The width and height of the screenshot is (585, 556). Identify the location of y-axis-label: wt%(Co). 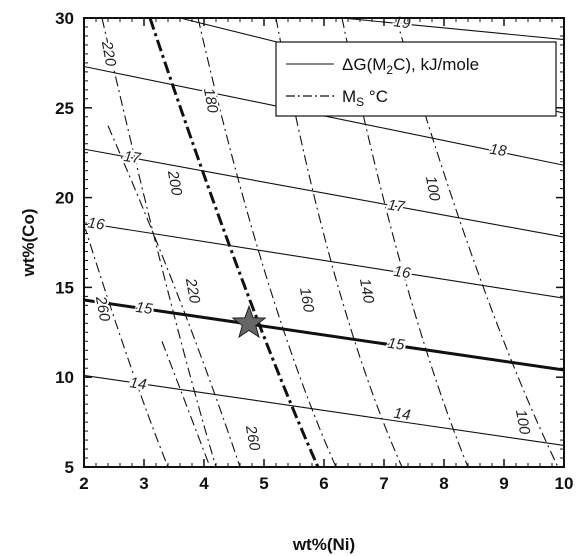
(28, 243).